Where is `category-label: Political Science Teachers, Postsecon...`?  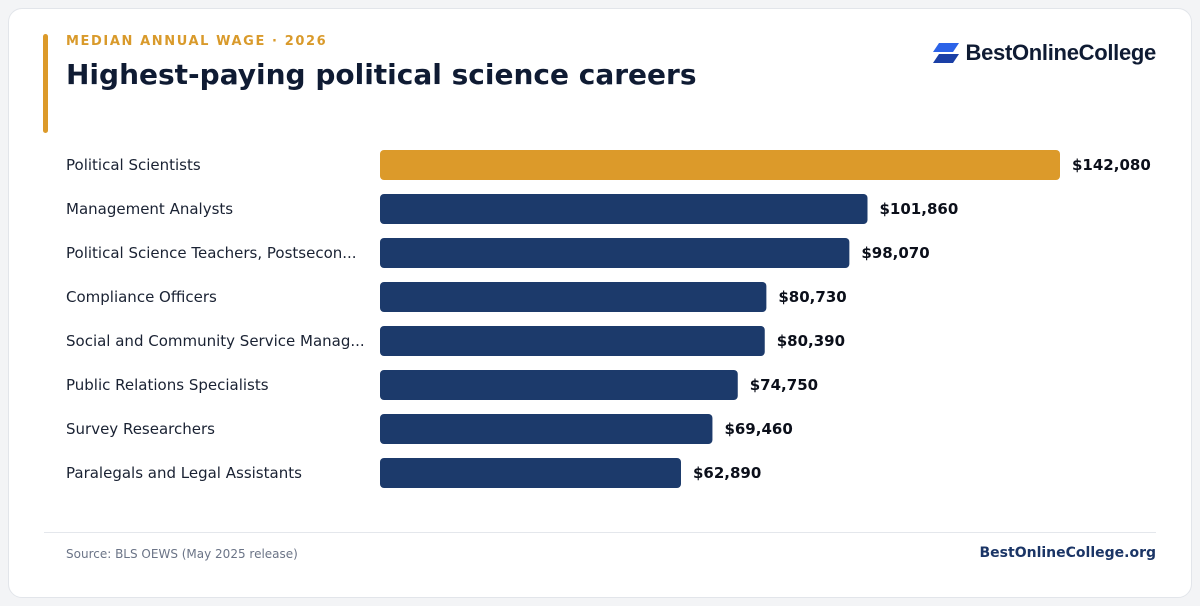 category-label: Political Science Teachers, Postsecon... is located at coordinates (211, 253).